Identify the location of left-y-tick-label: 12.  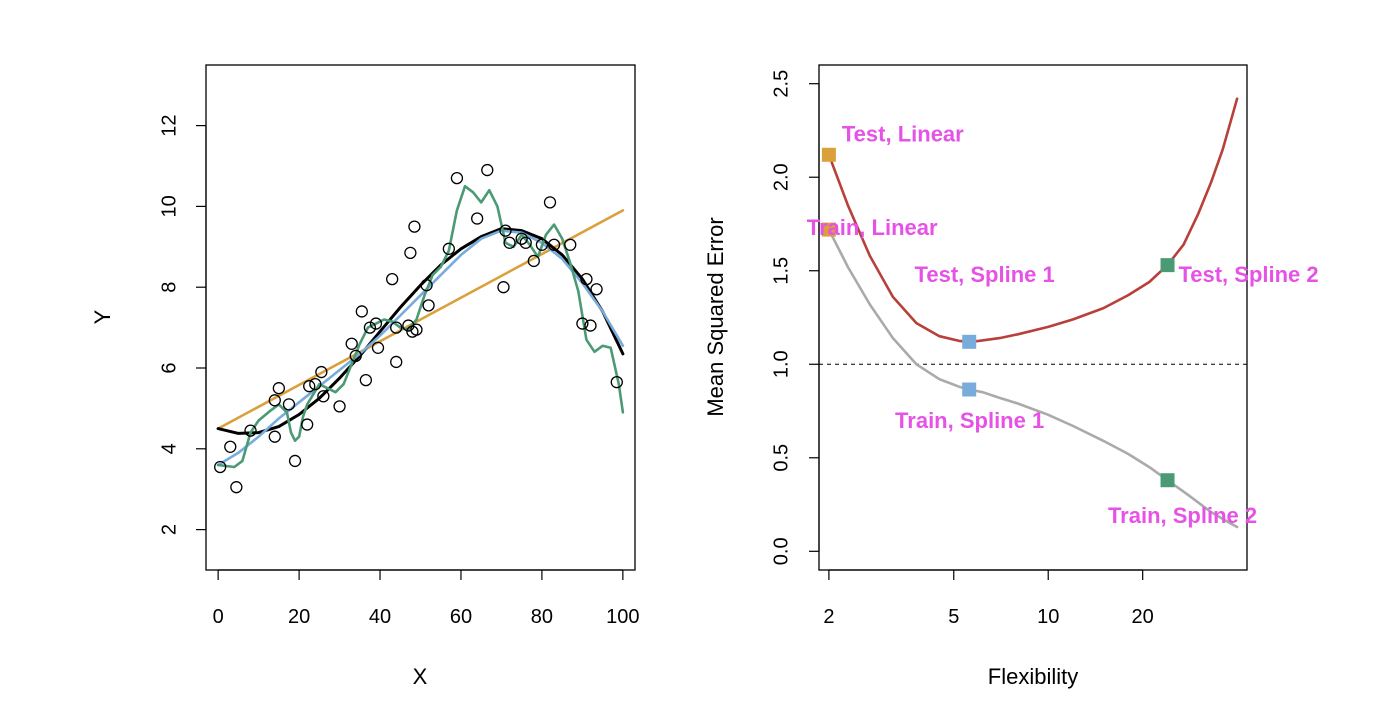
(169, 125).